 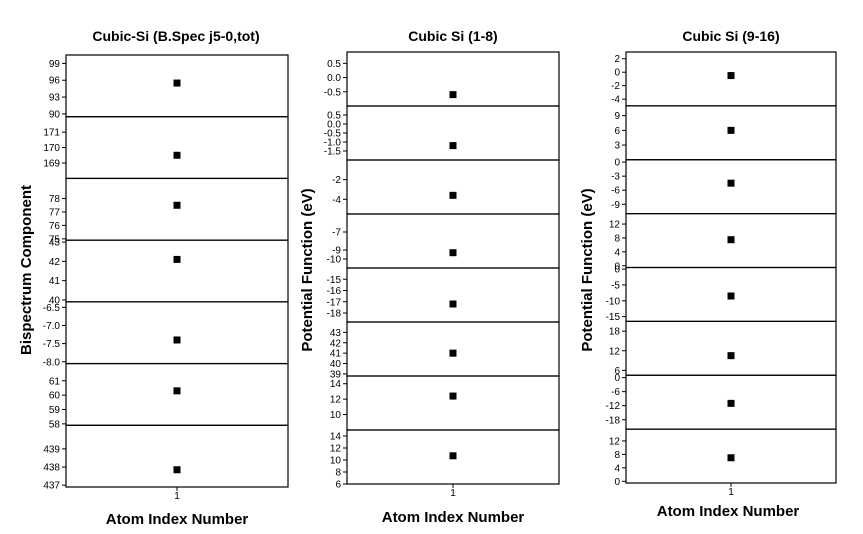 What do you see at coordinates (55, 114) in the screenshot?
I see `ytick-label: 90` at bounding box center [55, 114].